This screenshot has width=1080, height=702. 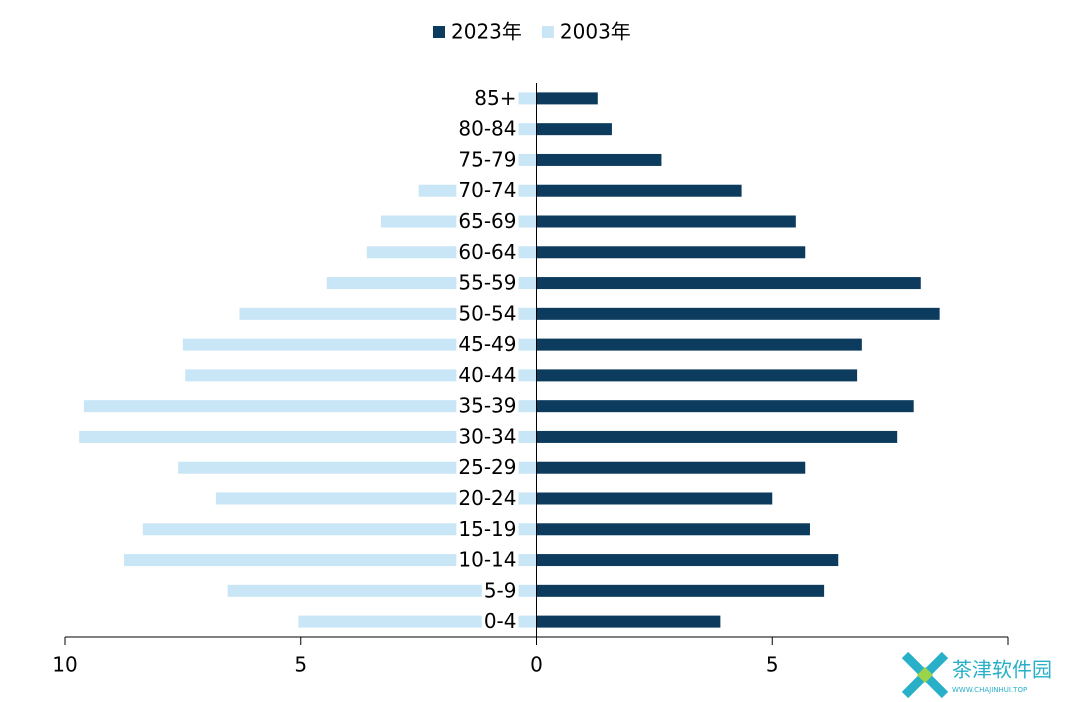 I want to click on legend-label: 2023年, so click(x=486, y=32).